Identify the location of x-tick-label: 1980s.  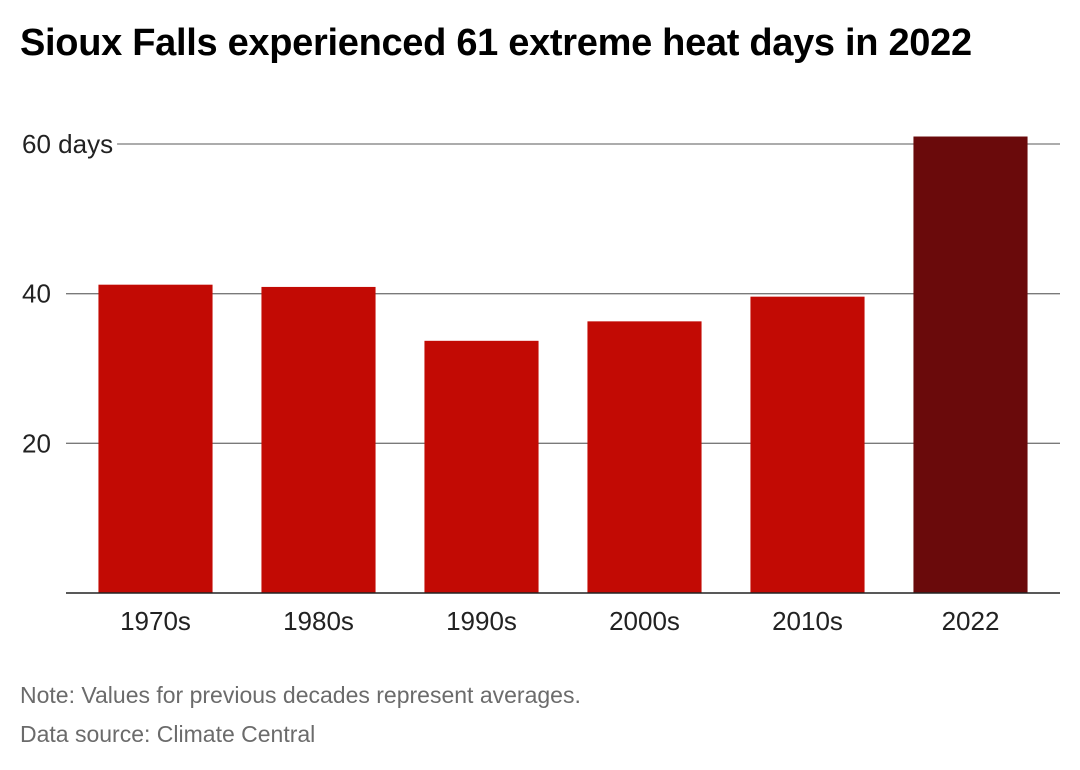
(318, 621).